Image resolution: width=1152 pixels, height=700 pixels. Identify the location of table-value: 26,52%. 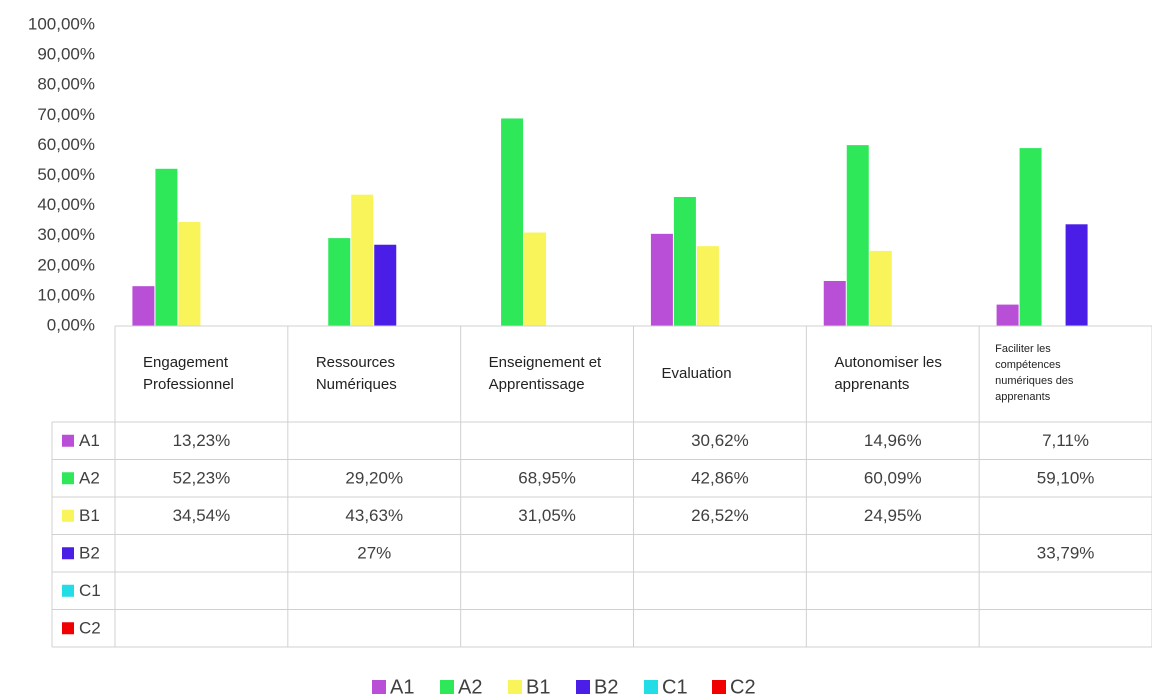
(720, 515).